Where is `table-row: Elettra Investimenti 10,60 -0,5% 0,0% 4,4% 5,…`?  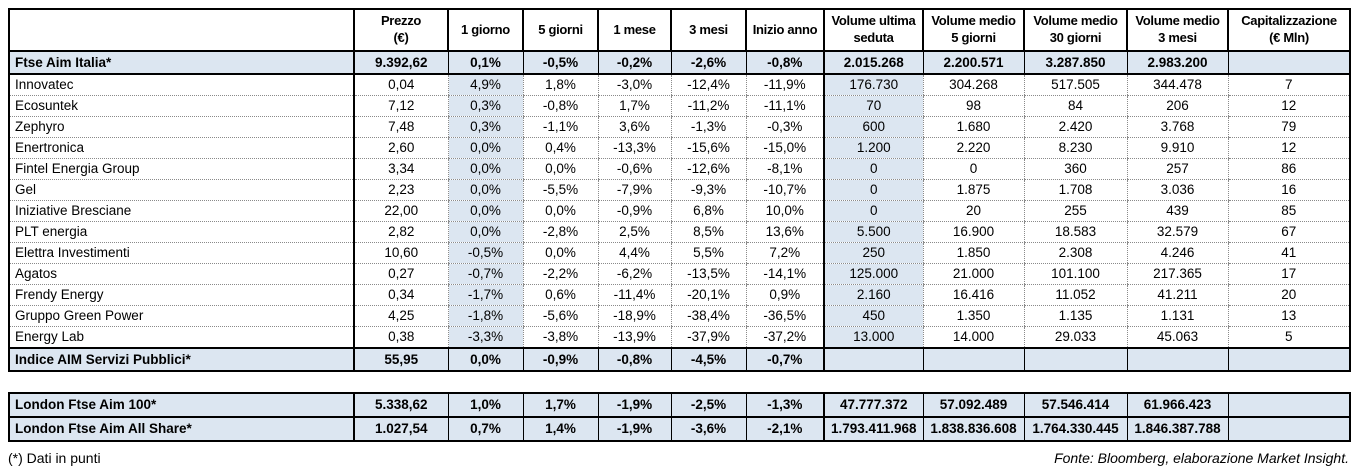
table-row: Elettra Investimenti 10,60 -0,5% 0,0% 4,4% 5,… is located at coordinates (679, 253).